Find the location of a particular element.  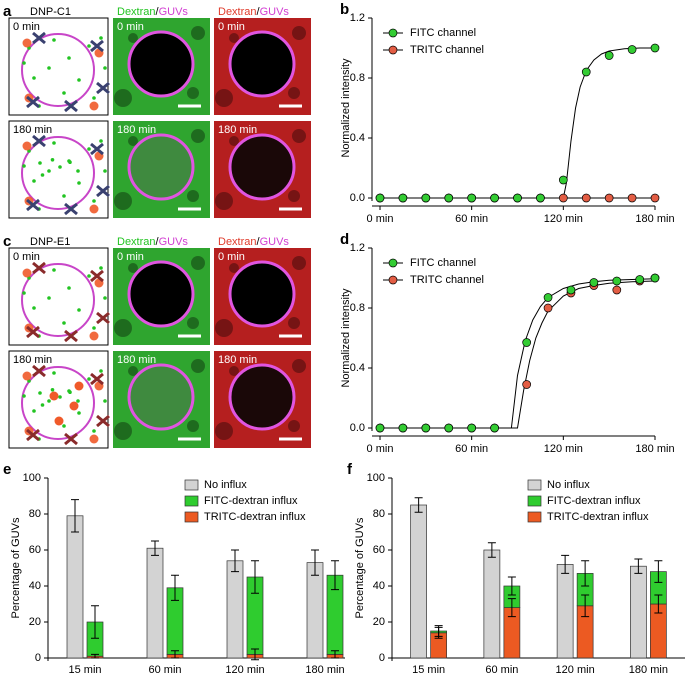

y-tick-label: 0.4 is located at coordinates (357, 138).